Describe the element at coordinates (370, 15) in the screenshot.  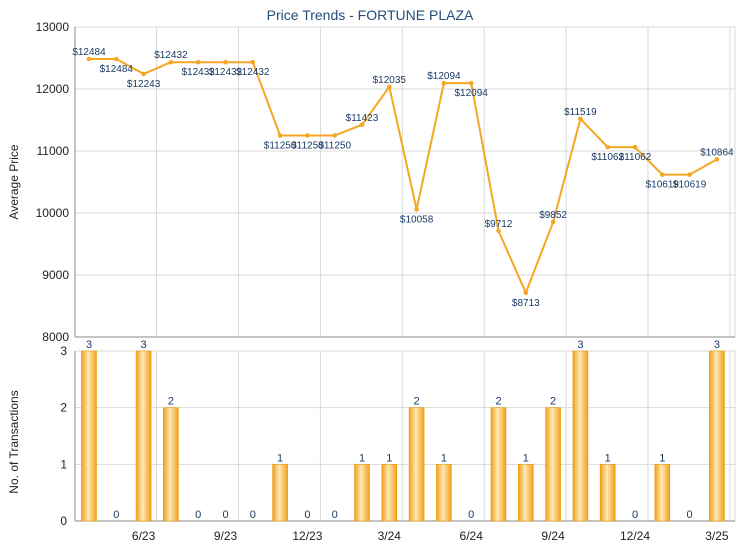
I see `chart-title: Price Trends - FORTUNE PLAZA` at that location.